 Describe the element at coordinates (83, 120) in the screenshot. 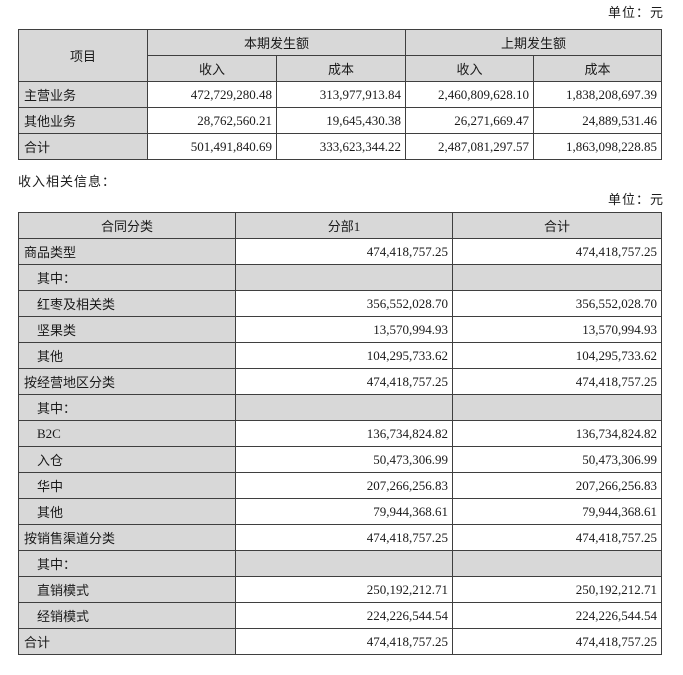

I see `row-label: 其他业务` at that location.